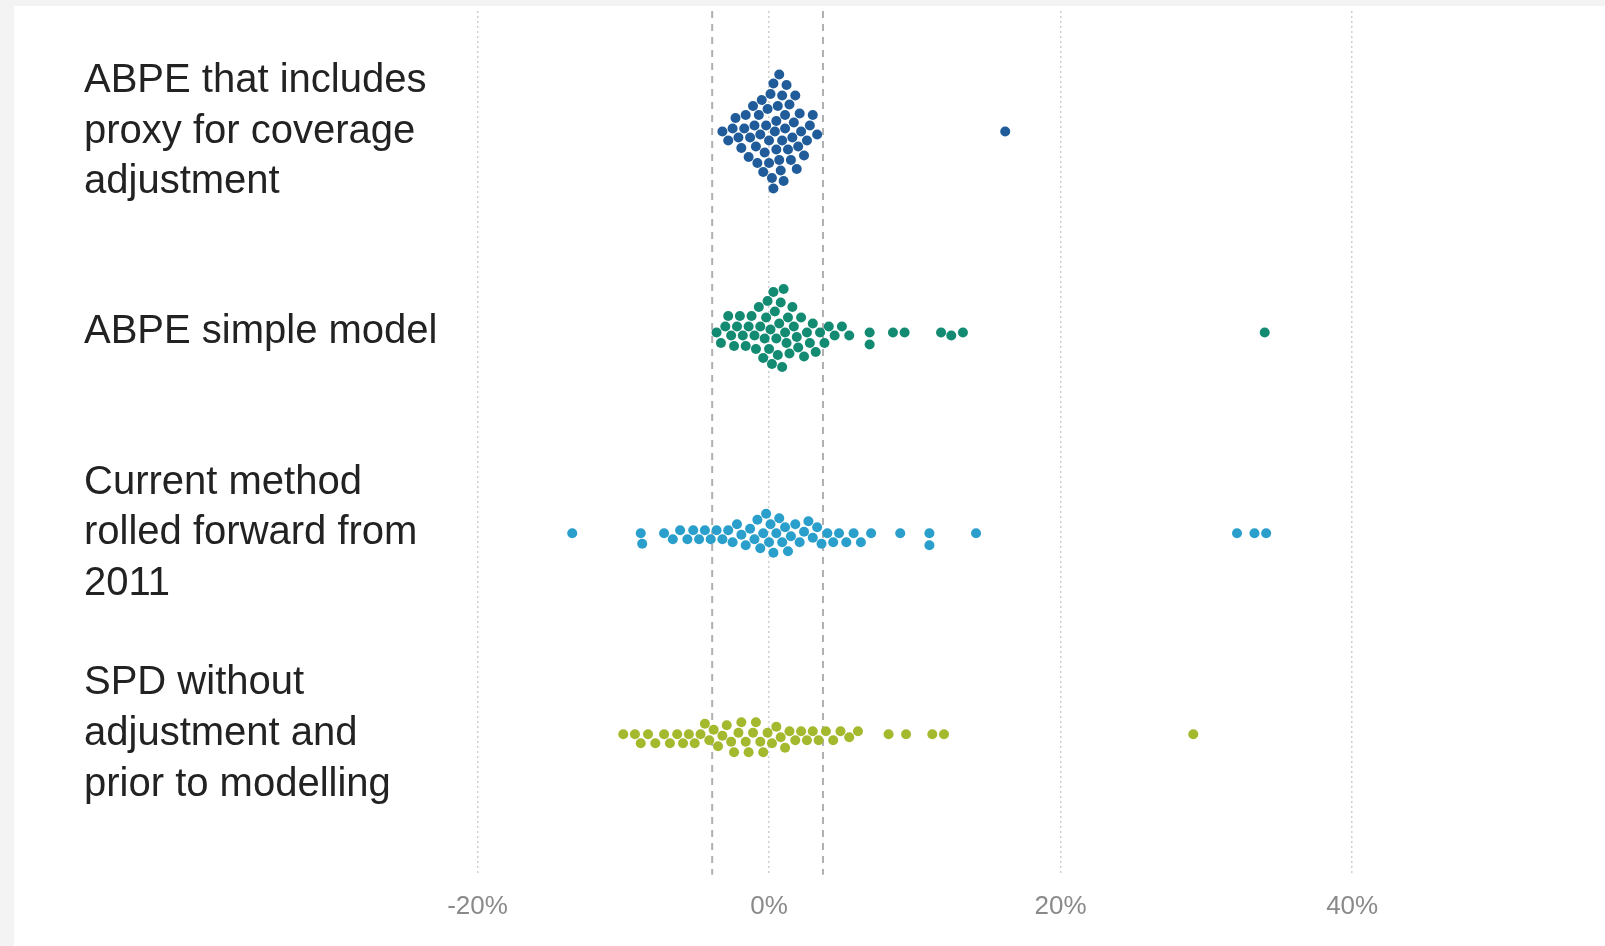  What do you see at coordinates (477, 904) in the screenshot?
I see `x-tick-label: -20%` at bounding box center [477, 904].